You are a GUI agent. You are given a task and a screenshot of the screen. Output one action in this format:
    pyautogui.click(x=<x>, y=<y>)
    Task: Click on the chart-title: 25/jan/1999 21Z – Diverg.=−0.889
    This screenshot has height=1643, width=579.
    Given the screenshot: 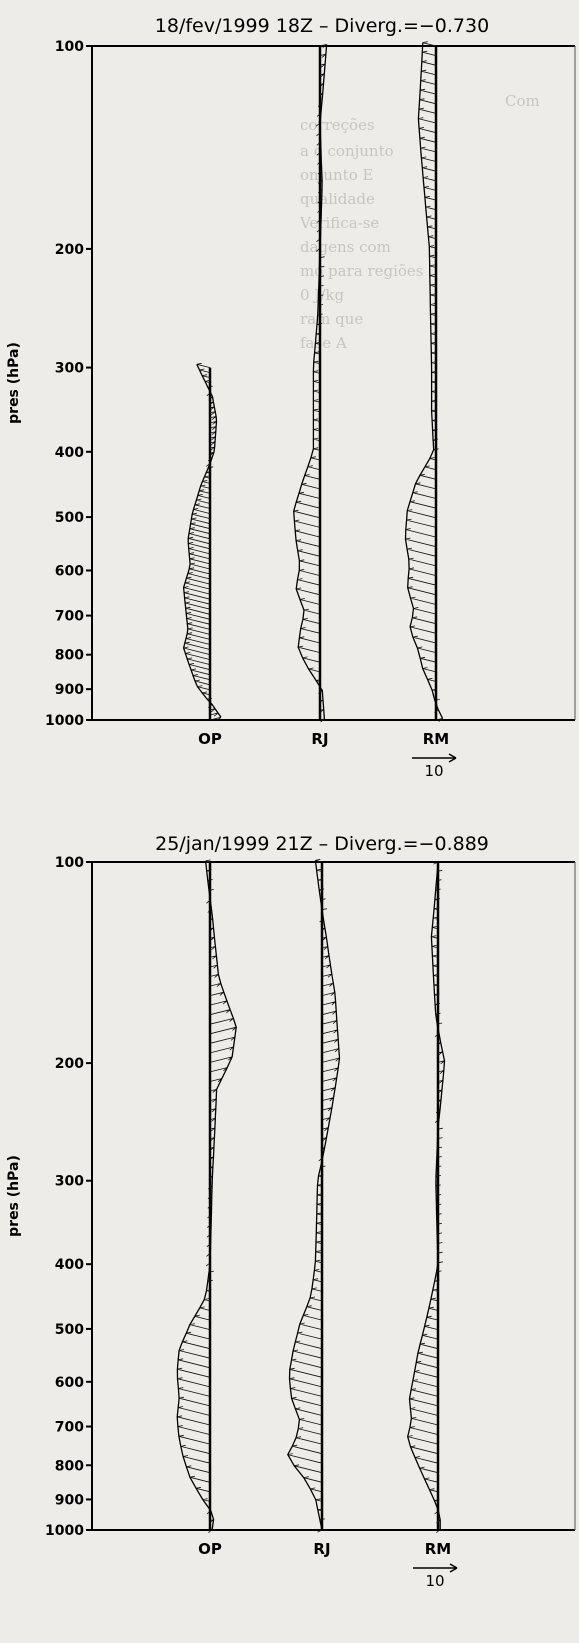 What is the action you would take?
    pyautogui.click(x=322, y=844)
    